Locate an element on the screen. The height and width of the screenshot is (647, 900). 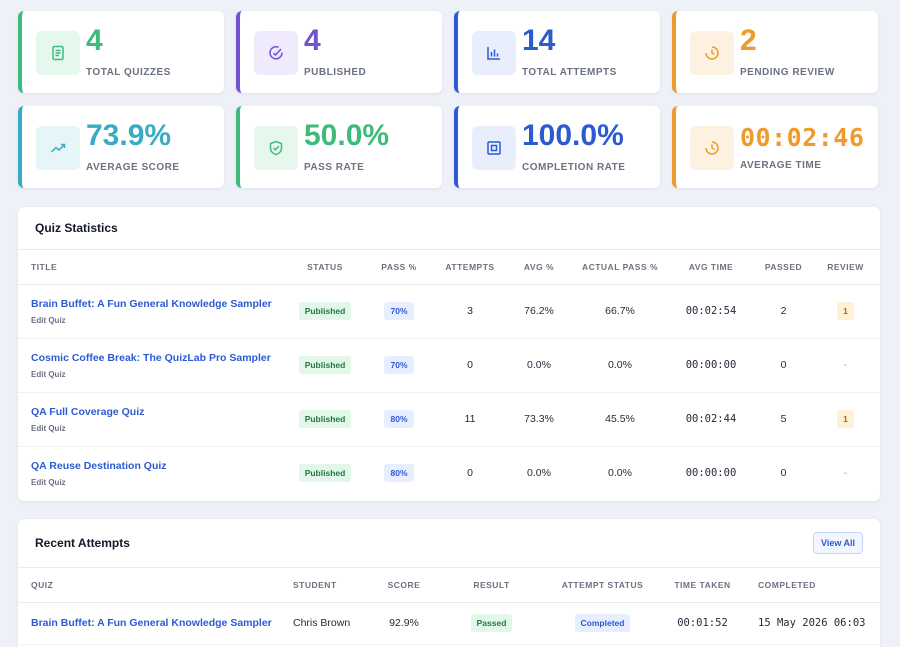
column-header: AVG TIME is located at coordinates (711, 267).